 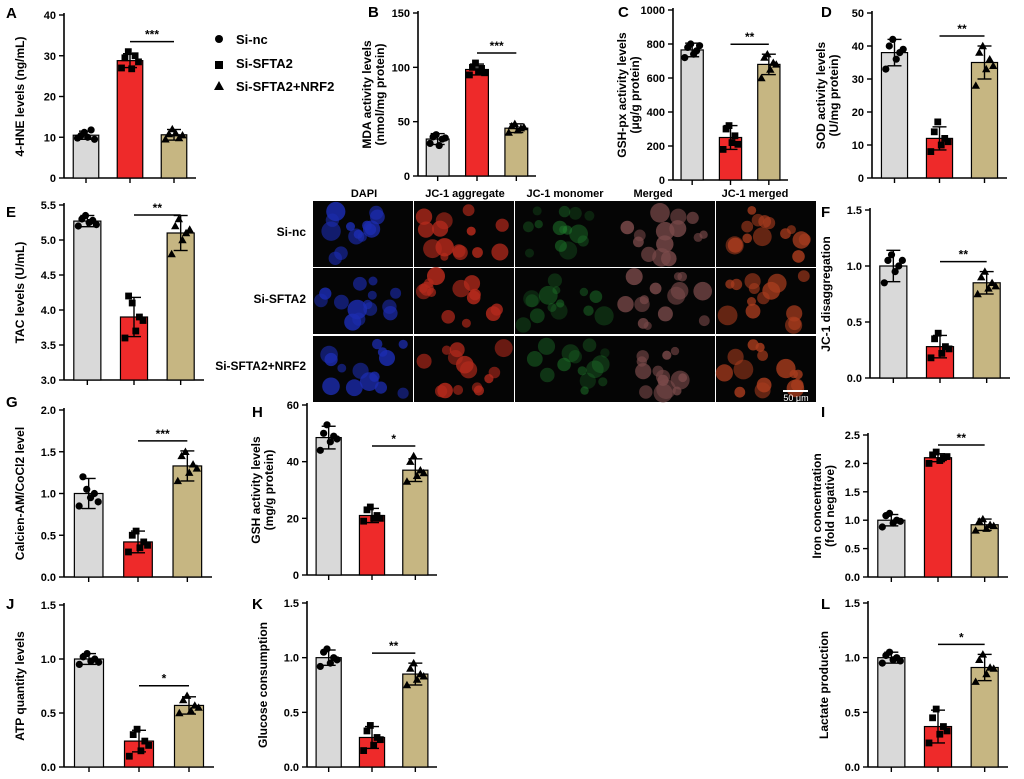 What do you see at coordinates (10, 604) in the screenshot?
I see `panel-letter: J` at bounding box center [10, 604].